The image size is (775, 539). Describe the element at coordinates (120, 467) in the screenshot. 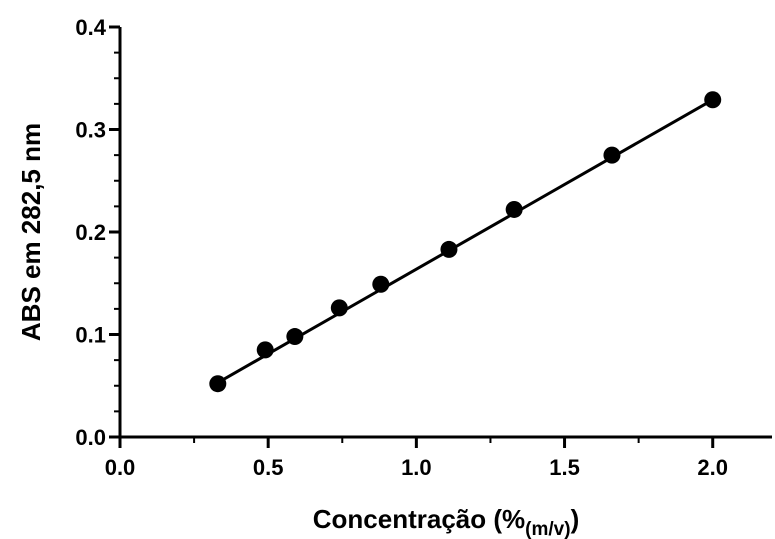

I see `x-tick-label: 0.0` at that location.